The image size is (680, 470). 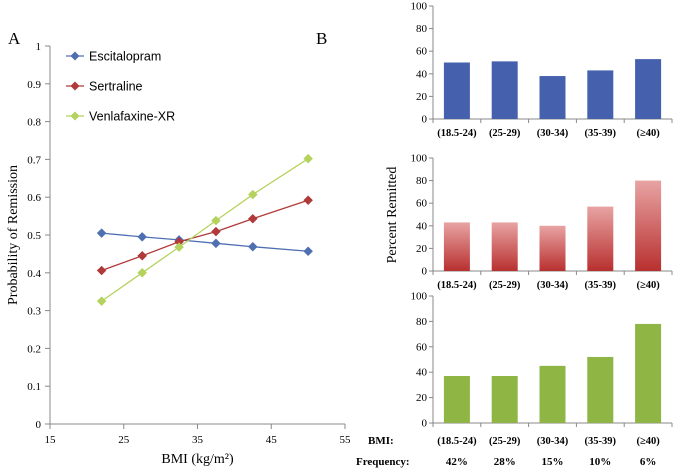 I want to click on x-tick-label: 15, so click(x=51, y=440).